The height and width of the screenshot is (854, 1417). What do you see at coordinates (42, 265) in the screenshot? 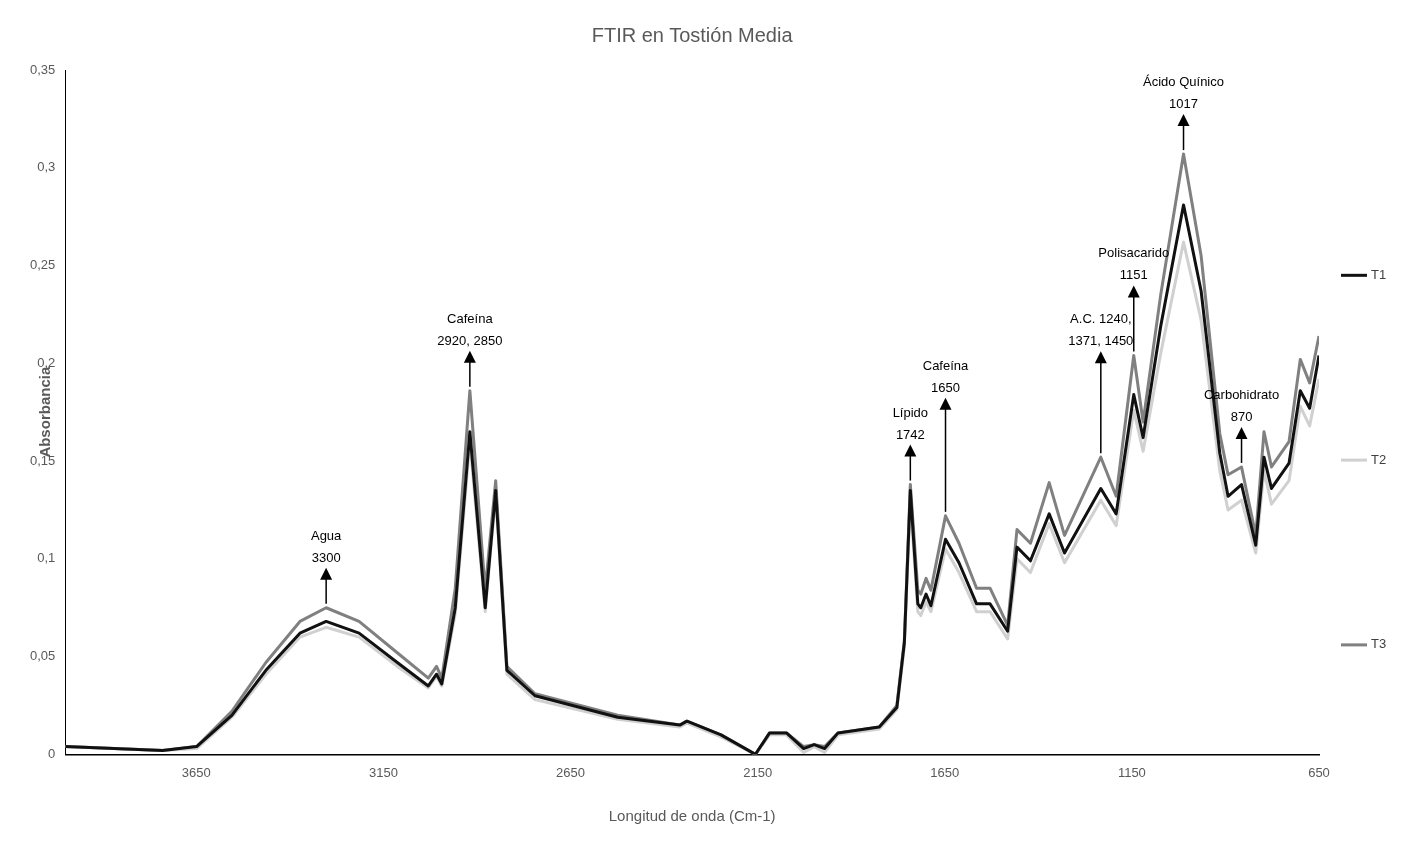
I see `y-tick-label: 0,25` at bounding box center [42, 265].